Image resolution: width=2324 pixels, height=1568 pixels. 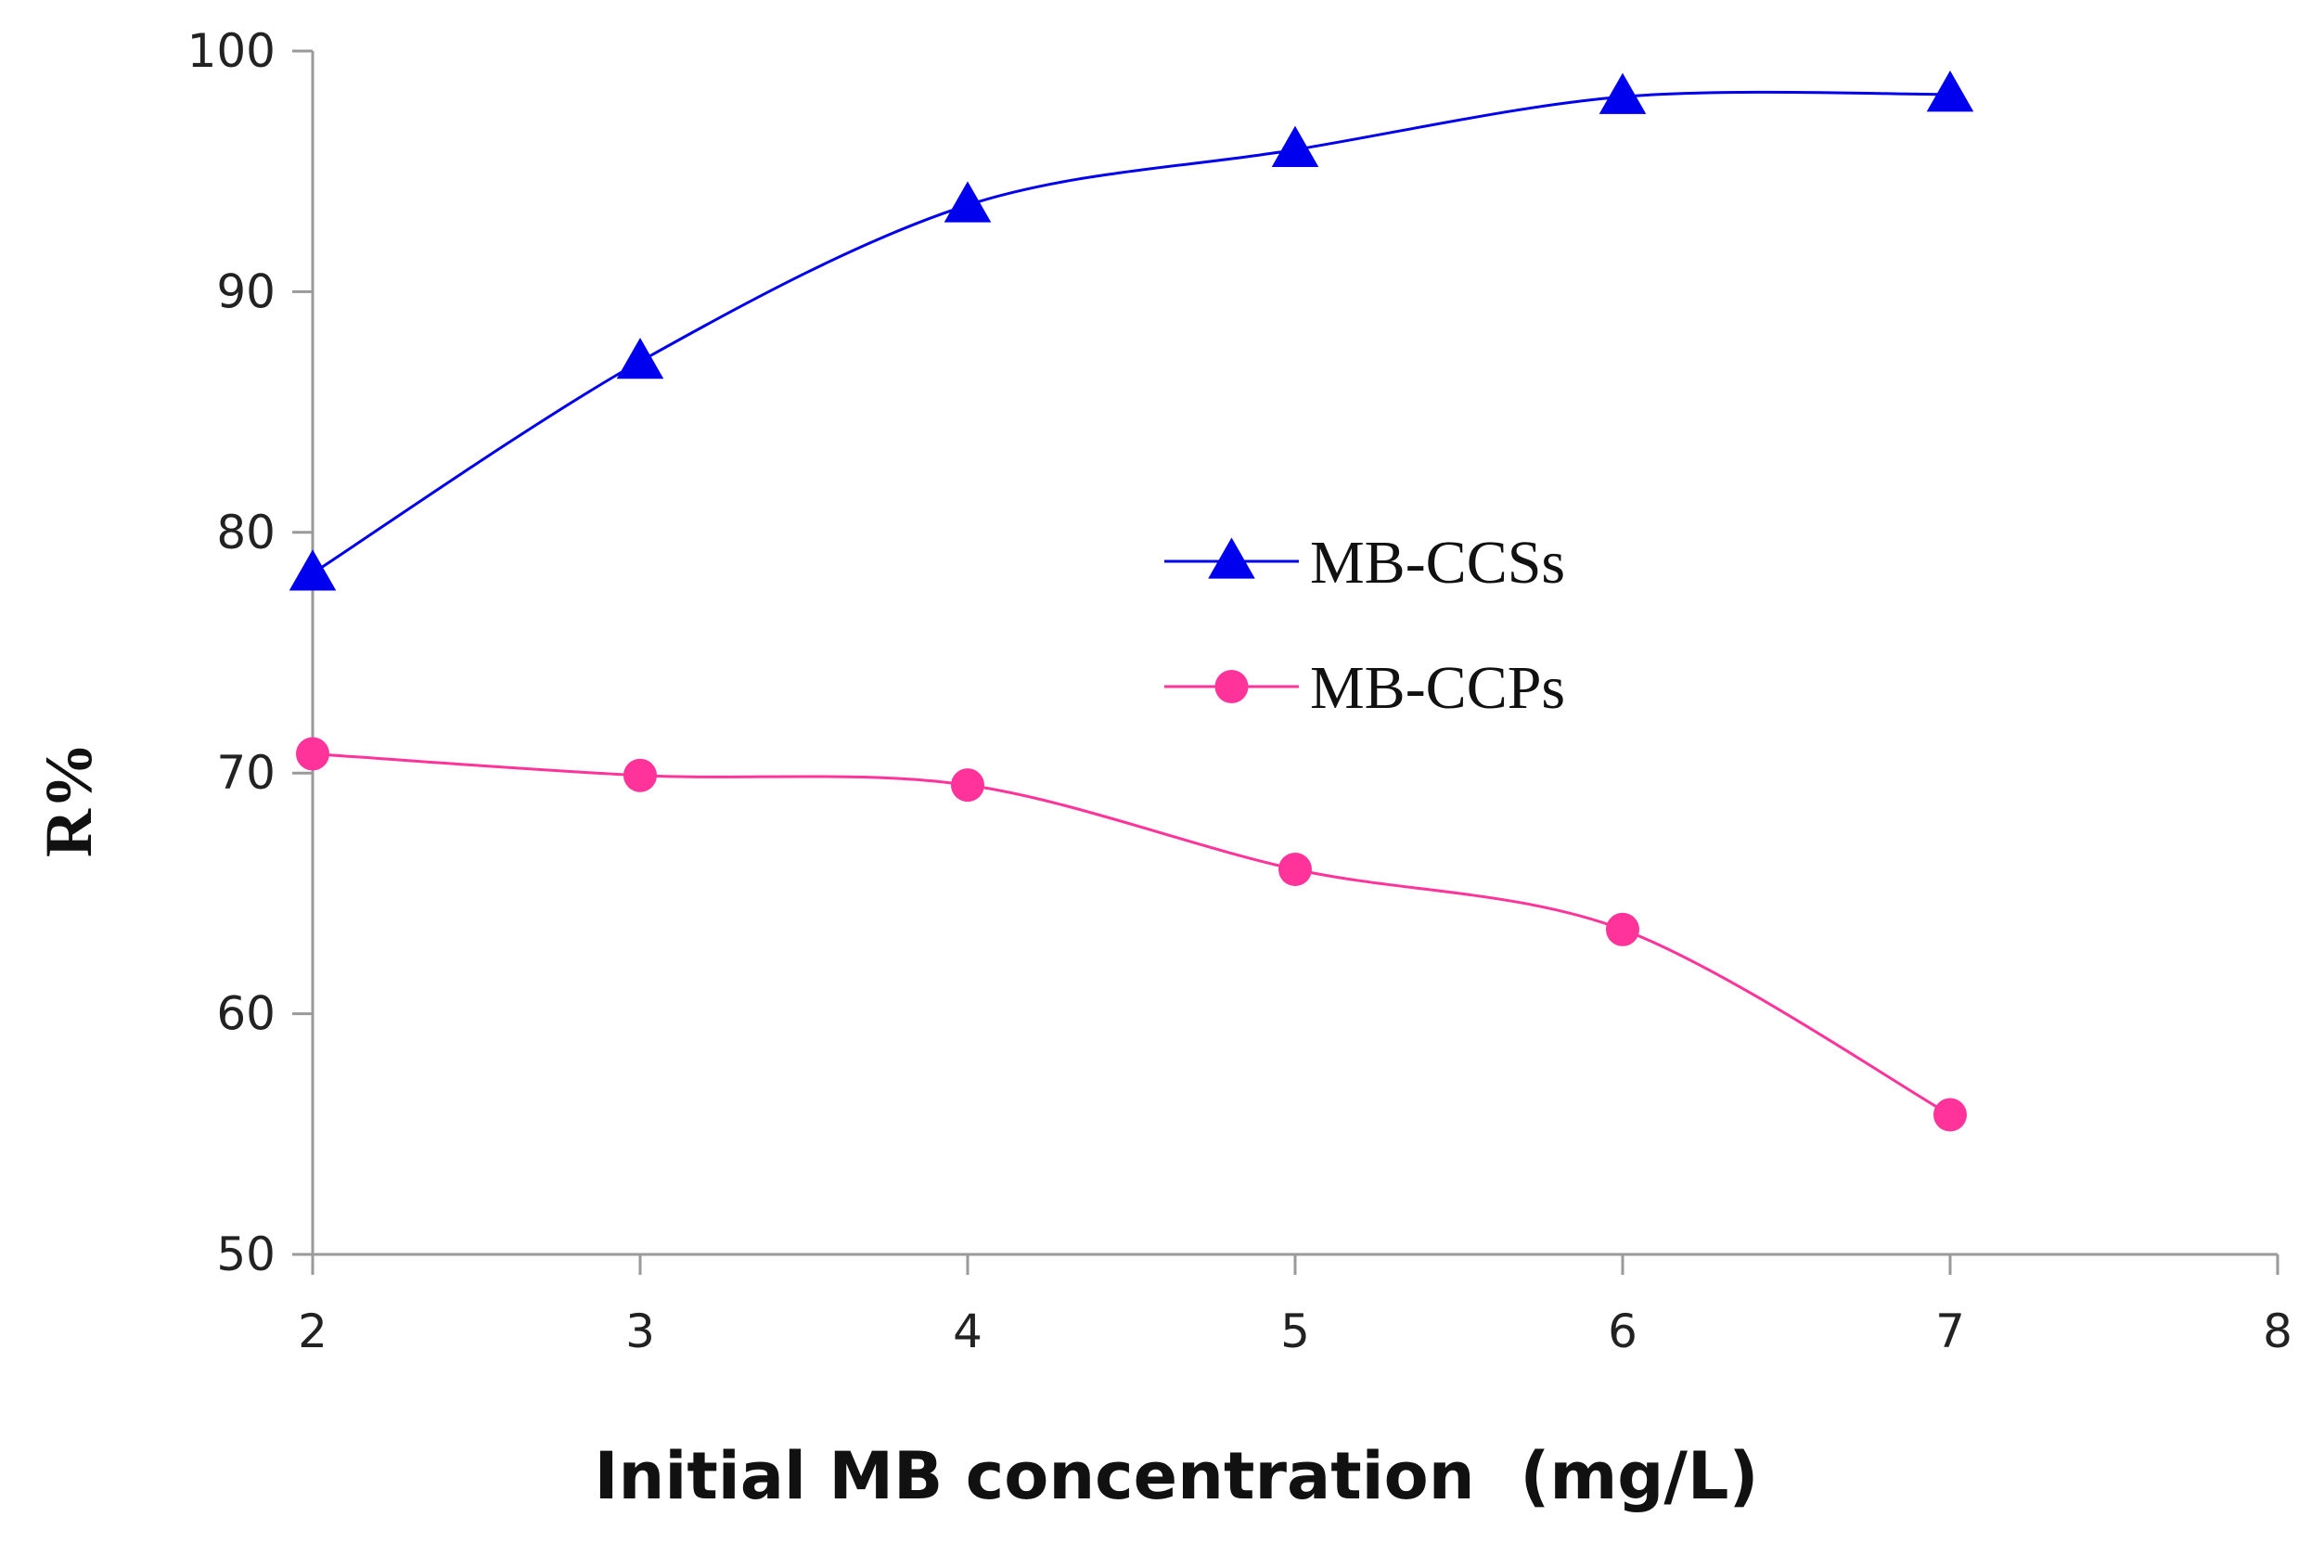 I want to click on legend: MB-CCSs MB-CCPs, so click(x=1364, y=625).